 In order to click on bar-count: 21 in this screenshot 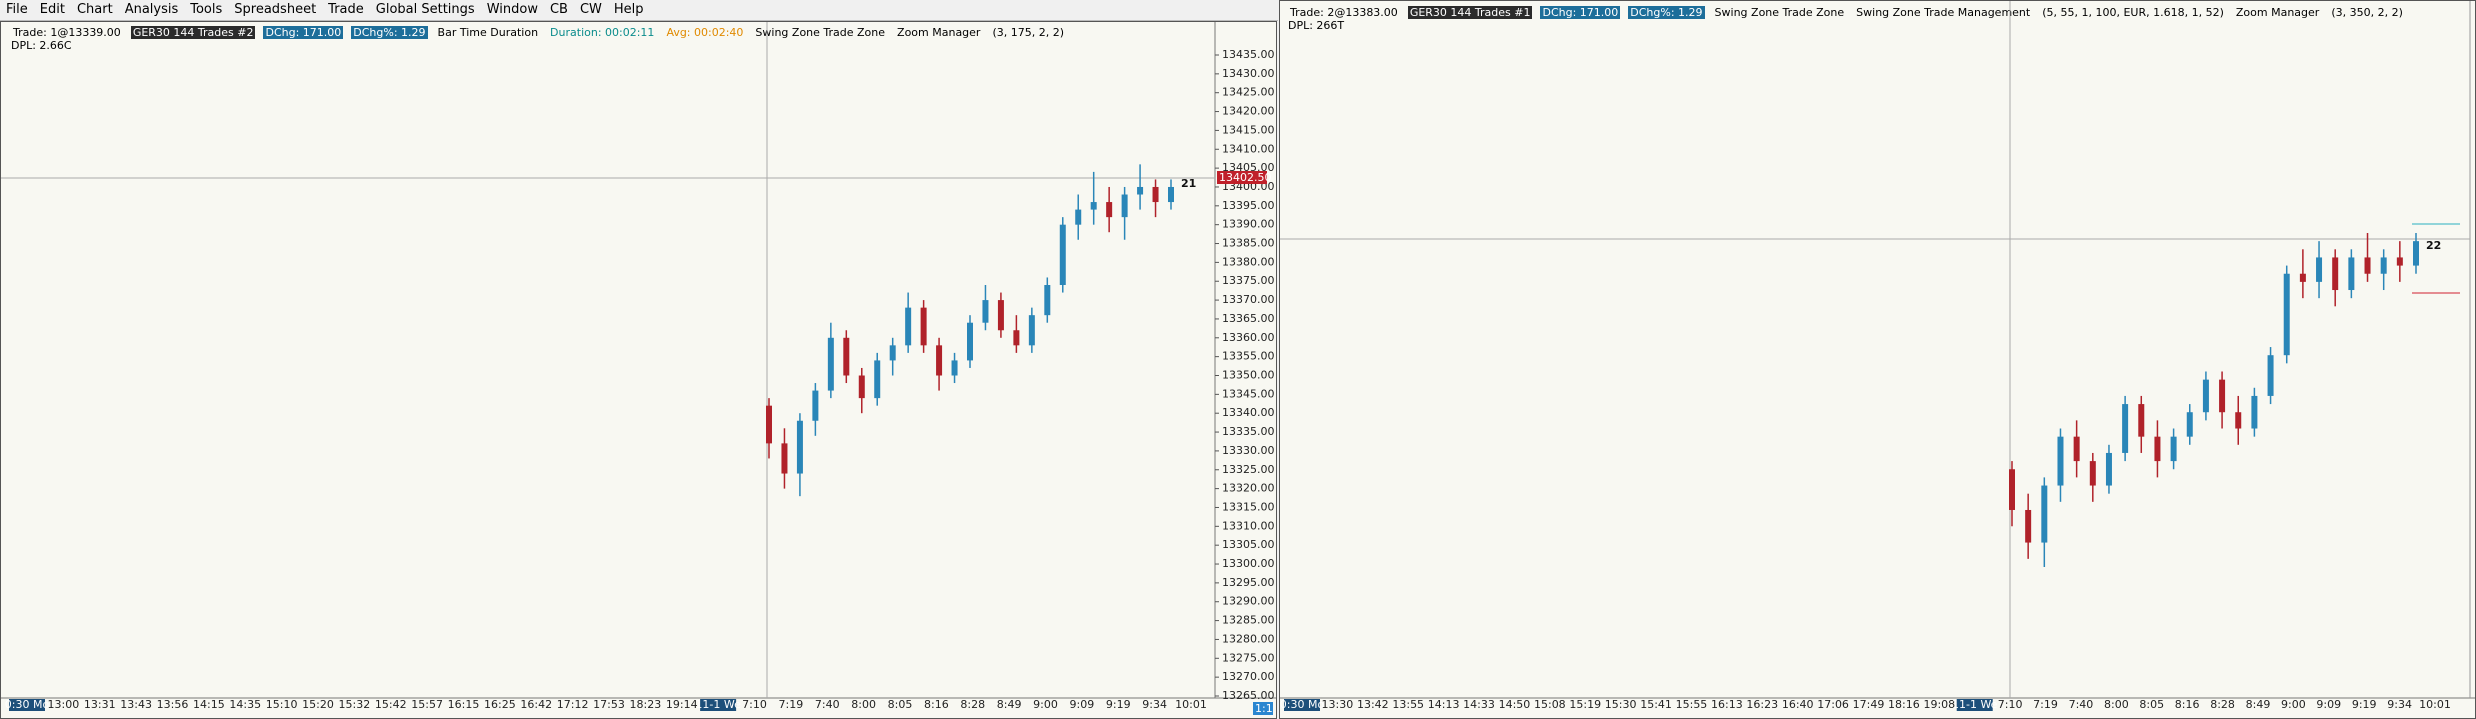, I will do `click(1188, 183)`.